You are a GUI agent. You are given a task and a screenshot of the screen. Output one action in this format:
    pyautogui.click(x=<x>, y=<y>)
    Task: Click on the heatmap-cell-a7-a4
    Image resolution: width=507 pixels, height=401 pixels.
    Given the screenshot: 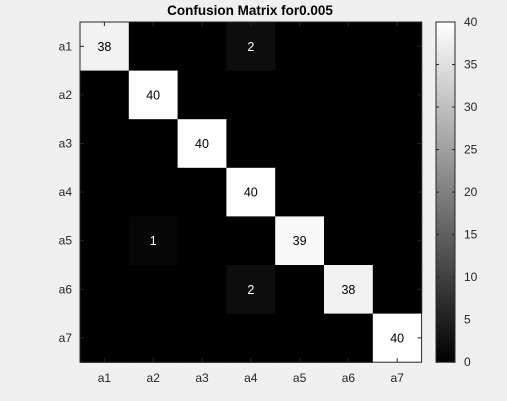 What is the action you would take?
    pyautogui.click(x=250, y=338)
    